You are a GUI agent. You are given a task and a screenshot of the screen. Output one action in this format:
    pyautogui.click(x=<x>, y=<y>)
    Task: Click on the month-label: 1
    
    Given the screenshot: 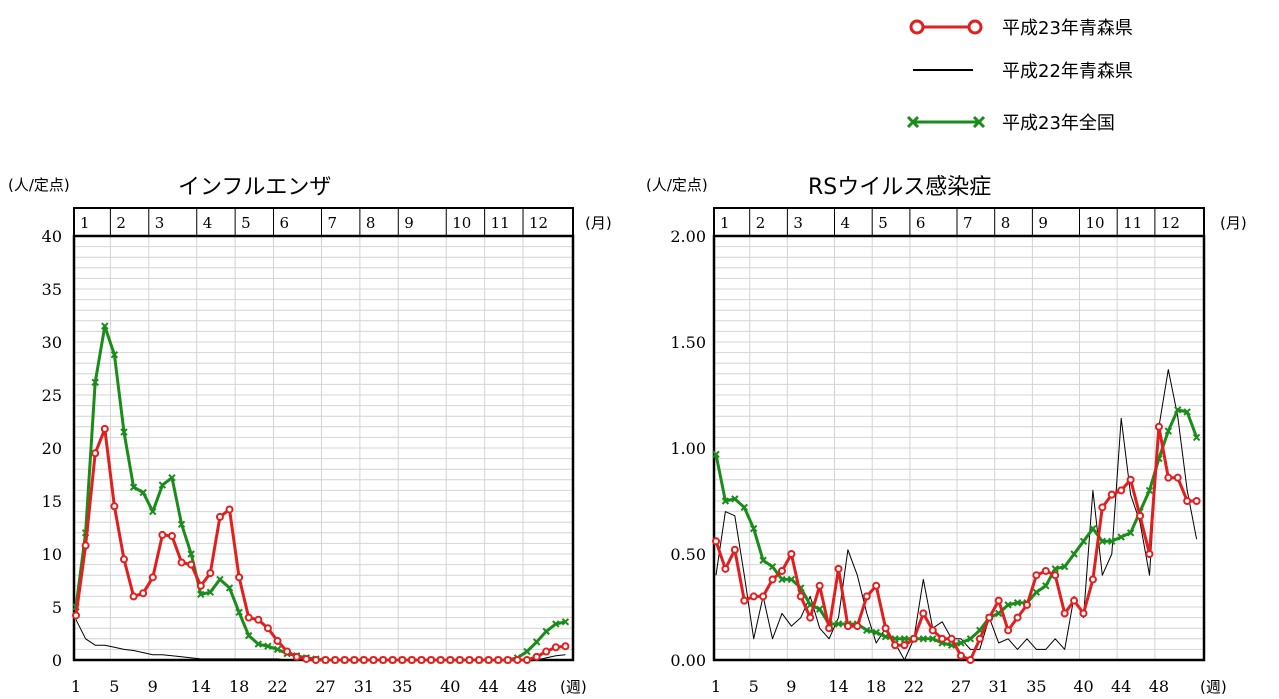 What is the action you would take?
    pyautogui.click(x=85, y=223)
    